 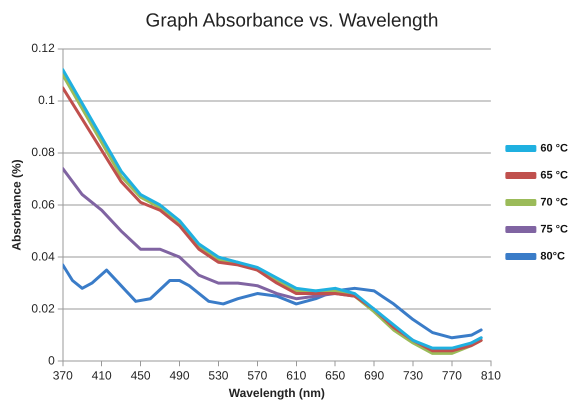 I want to click on legend-label: 80°C, so click(x=552, y=256).